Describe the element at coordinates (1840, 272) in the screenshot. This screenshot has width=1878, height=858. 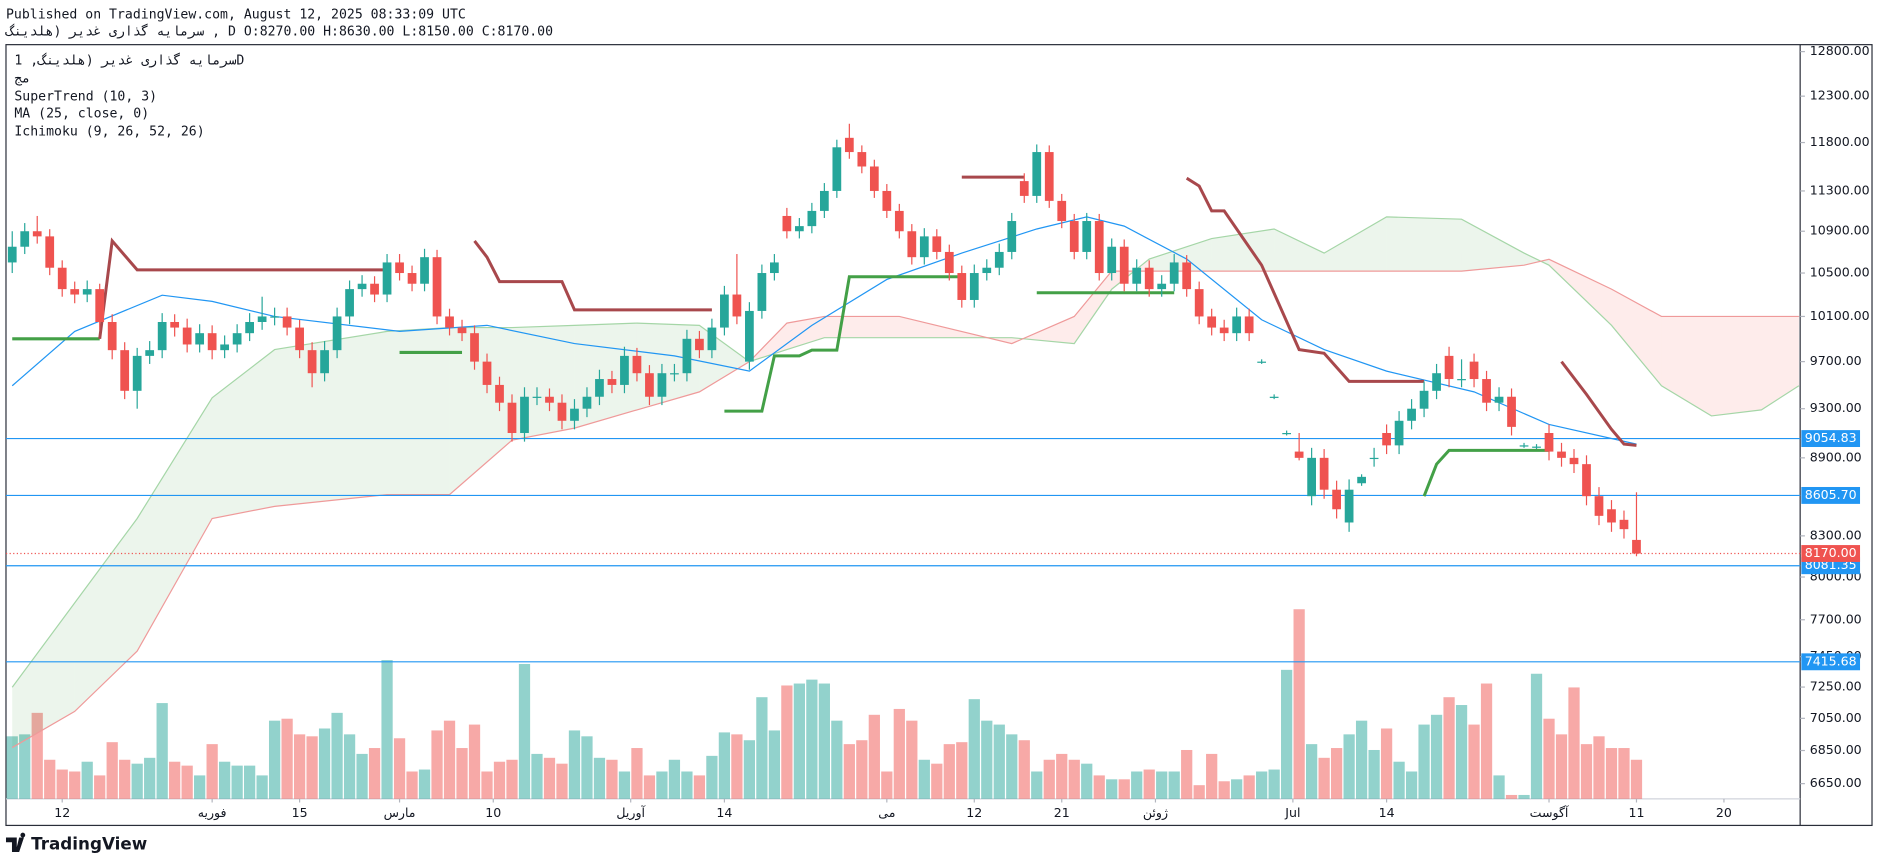
I see `y-tick-label: 10500.00` at that location.